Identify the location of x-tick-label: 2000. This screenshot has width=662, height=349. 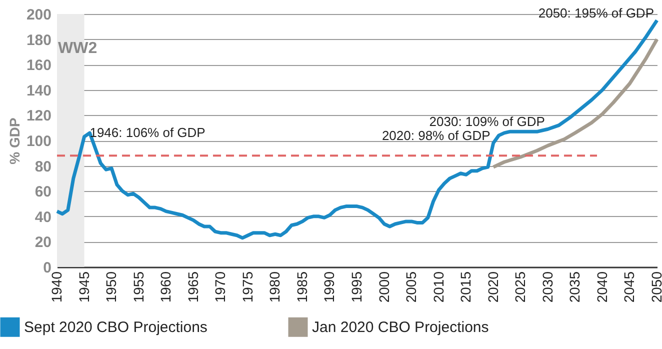
(384, 287).